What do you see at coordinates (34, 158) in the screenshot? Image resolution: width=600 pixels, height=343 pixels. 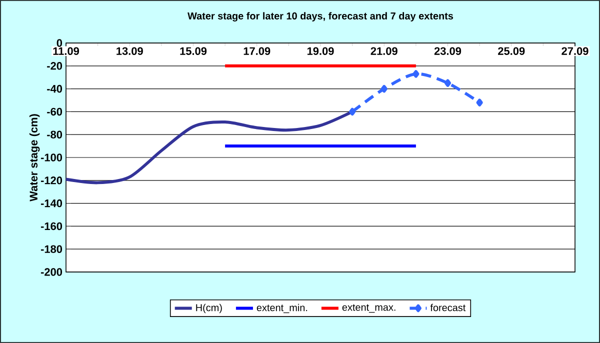 I see `y-axis-title: Water stage (cm)` at bounding box center [34, 158].